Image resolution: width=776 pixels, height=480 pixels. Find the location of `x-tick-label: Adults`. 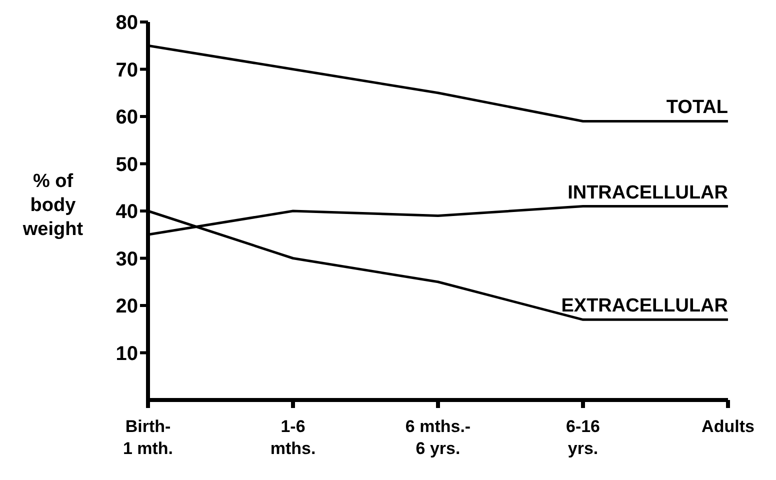

x-tick-label: Adults is located at coordinates (728, 426).